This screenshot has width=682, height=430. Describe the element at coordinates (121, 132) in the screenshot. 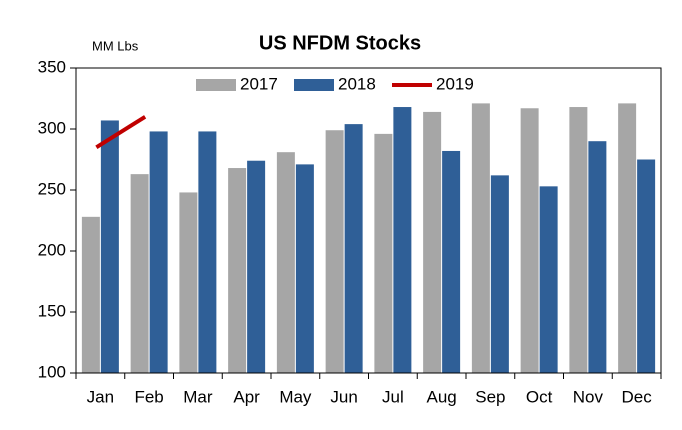

I see `line` at that location.